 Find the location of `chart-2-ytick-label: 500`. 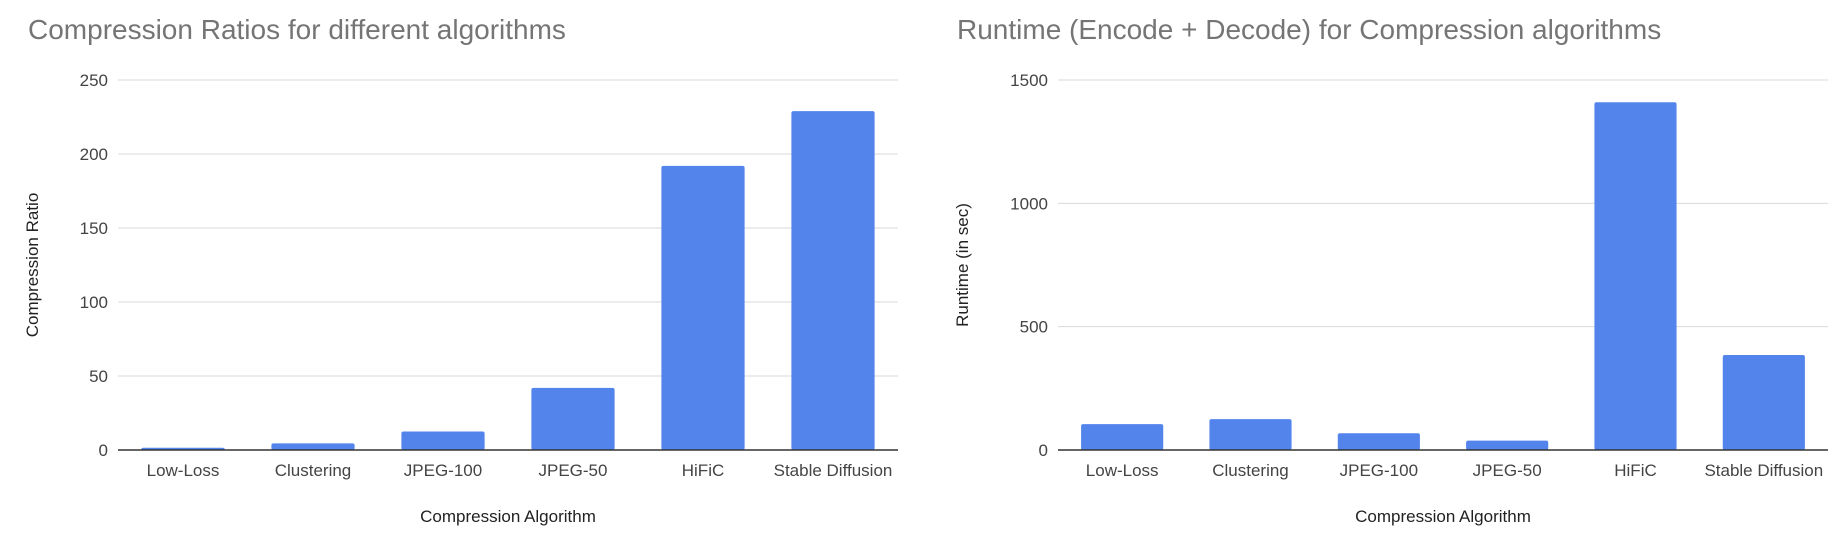

chart-2-ytick-label: 500 is located at coordinates (1034, 327).